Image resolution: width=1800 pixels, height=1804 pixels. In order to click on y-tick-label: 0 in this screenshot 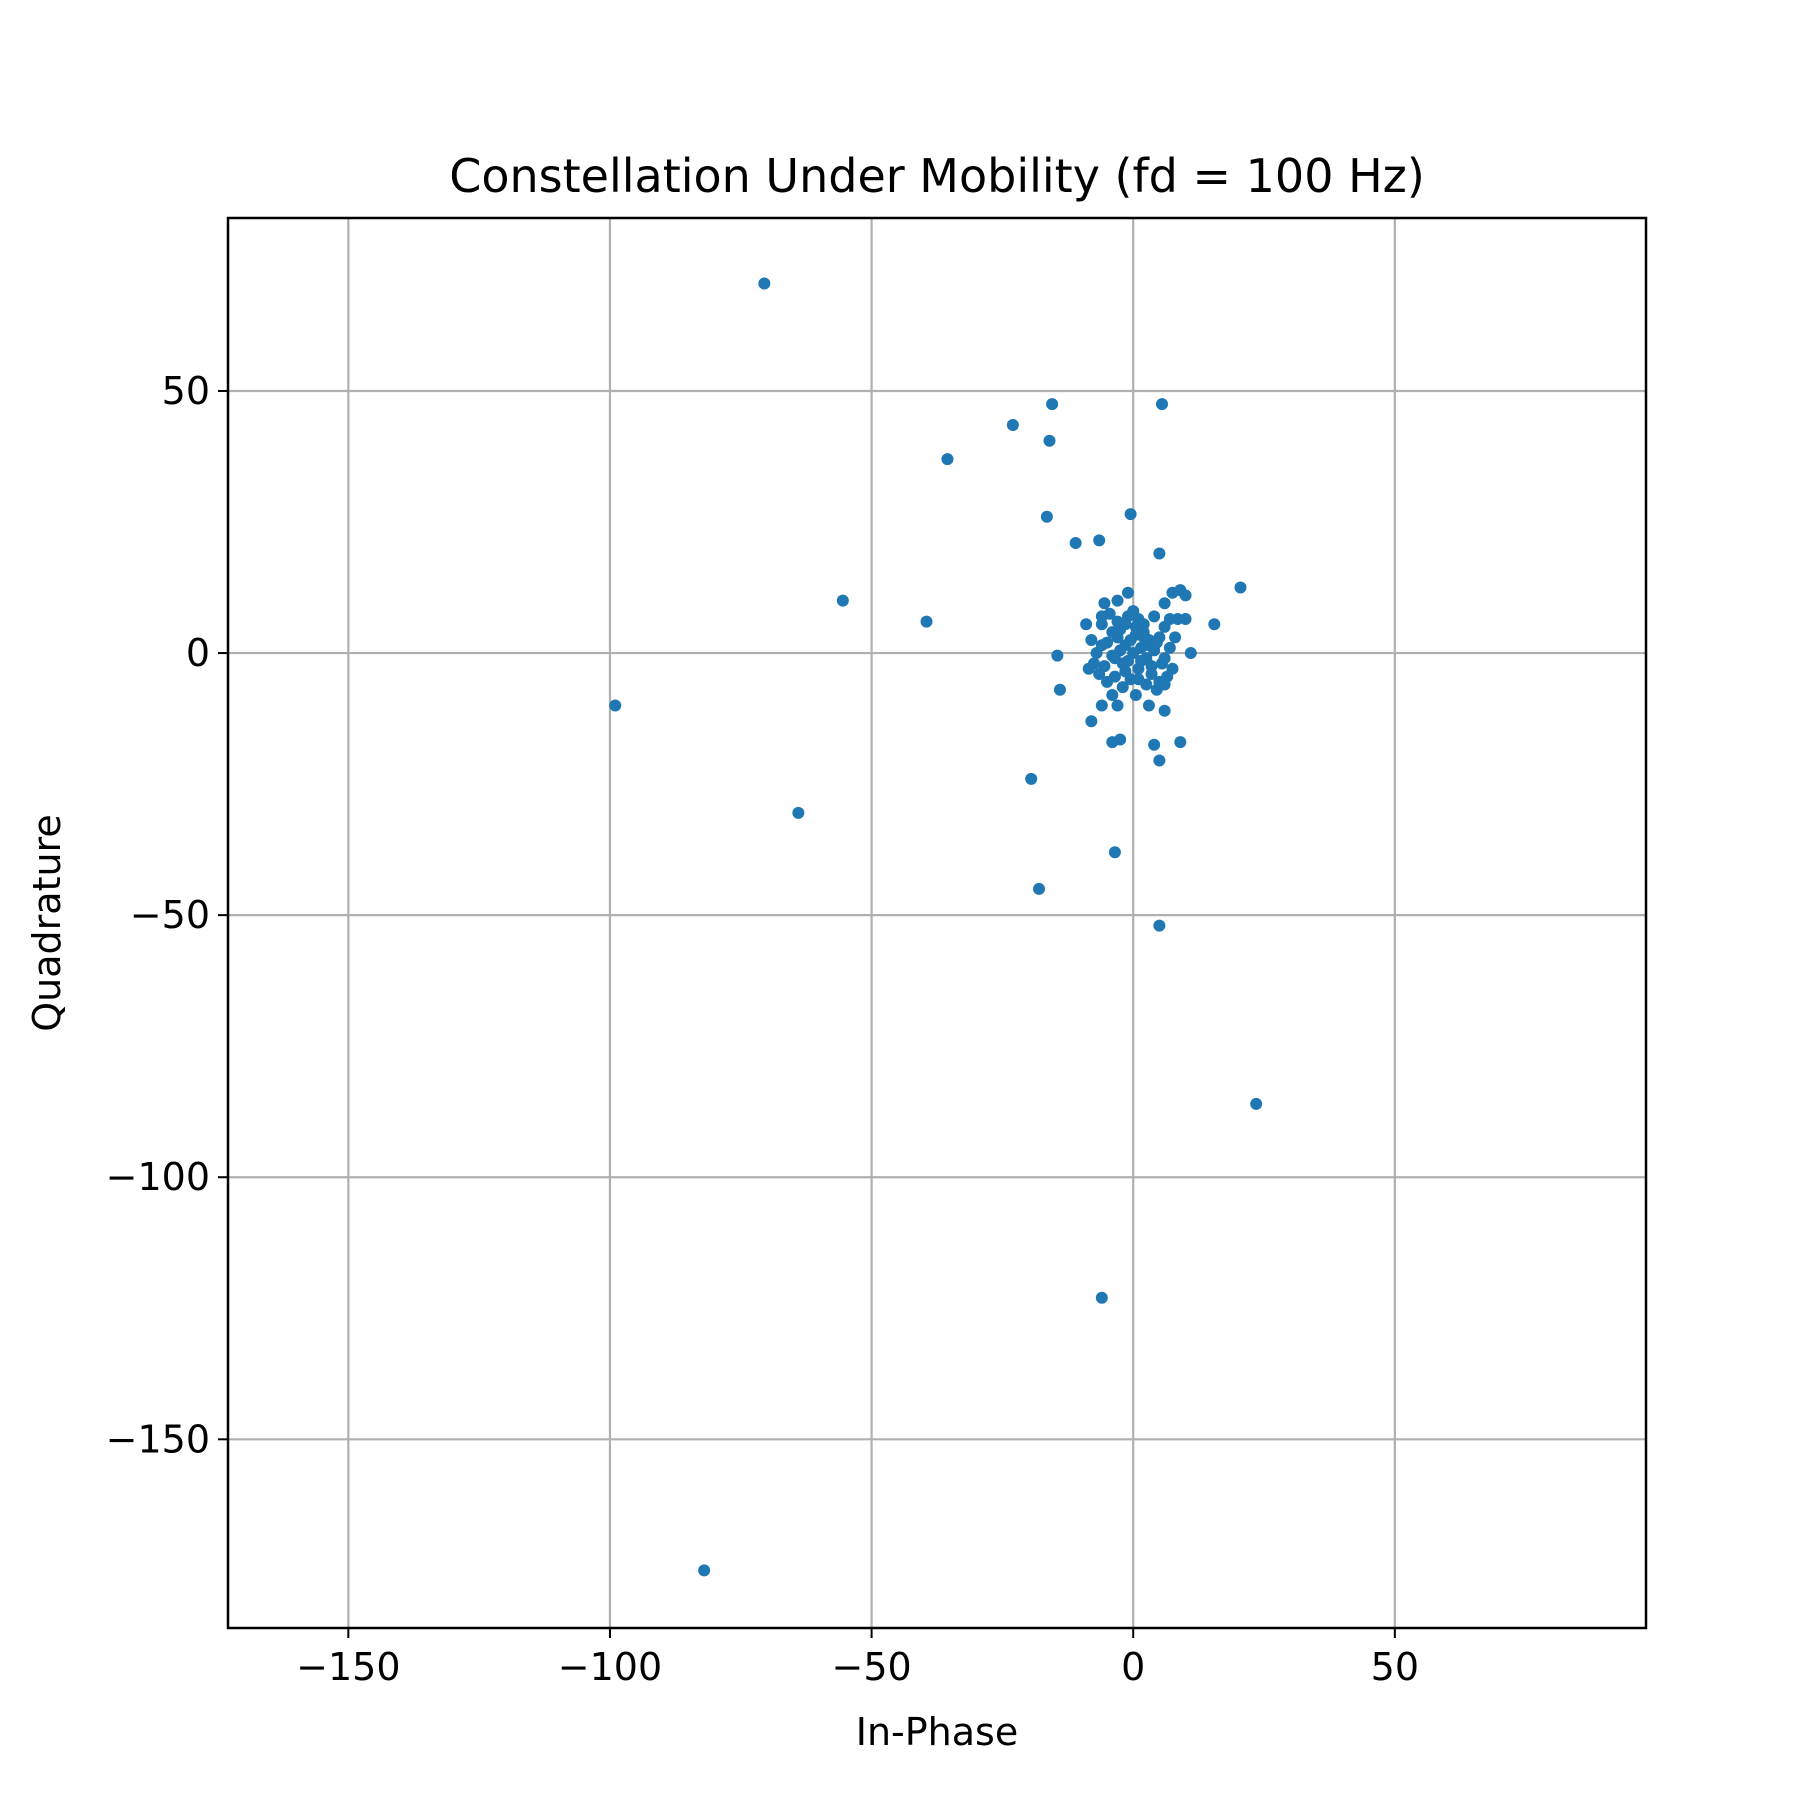, I will do `click(198, 653)`.